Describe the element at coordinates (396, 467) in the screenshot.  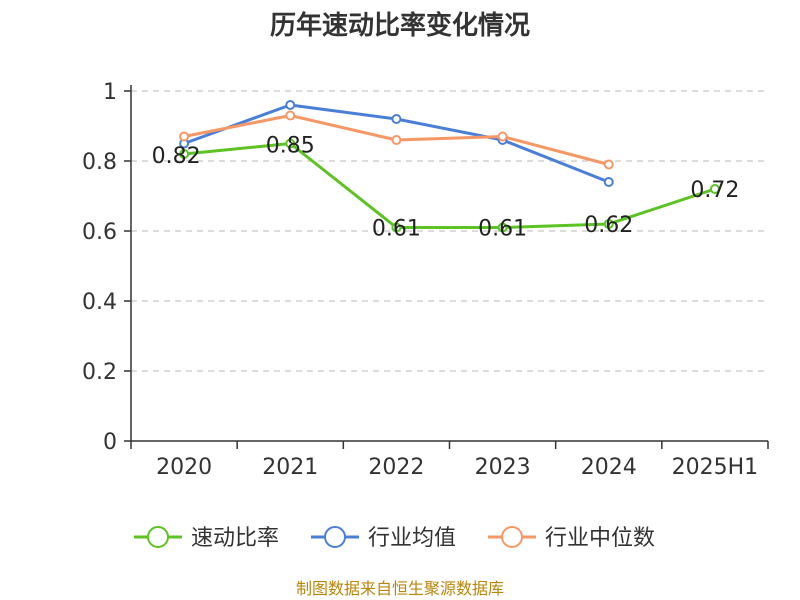
I see `x-tick-label: 2022` at that location.